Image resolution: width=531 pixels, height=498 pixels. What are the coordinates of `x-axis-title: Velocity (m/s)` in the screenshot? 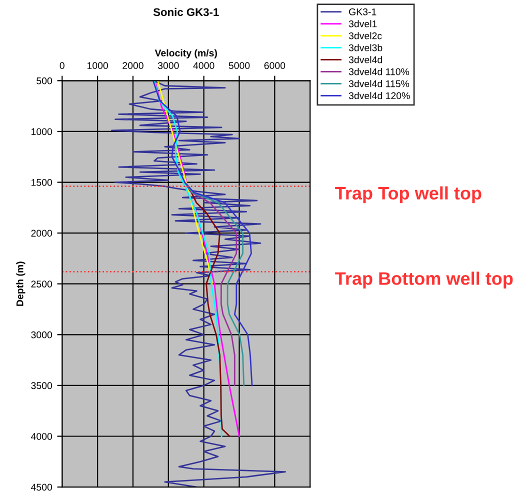 It's located at (185, 53).